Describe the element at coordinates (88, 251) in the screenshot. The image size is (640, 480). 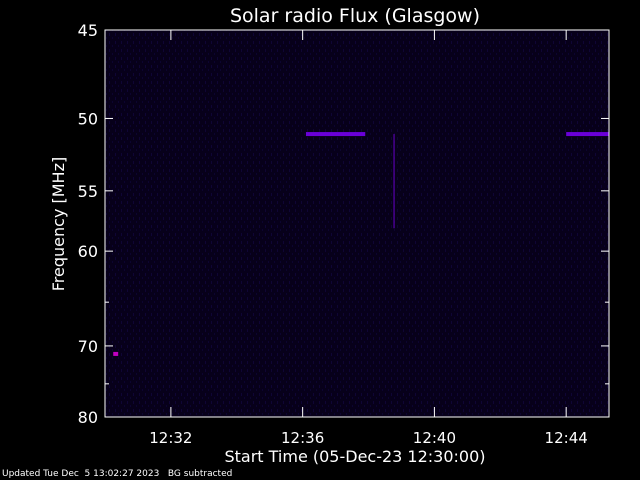
I see `y-tick-label: 60` at that location.